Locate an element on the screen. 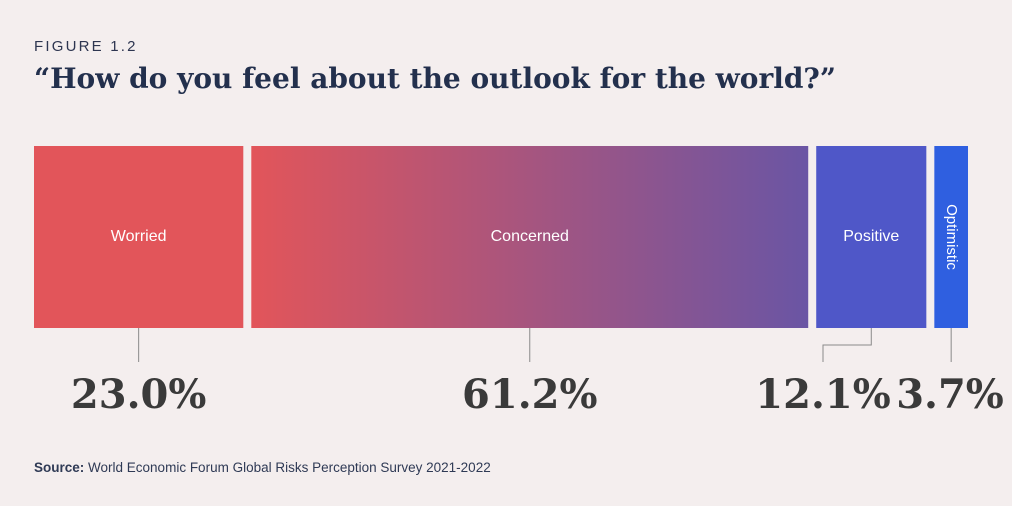 Image resolution: width=1012 pixels, height=506 pixels. source-label: Source: is located at coordinates (59, 467).